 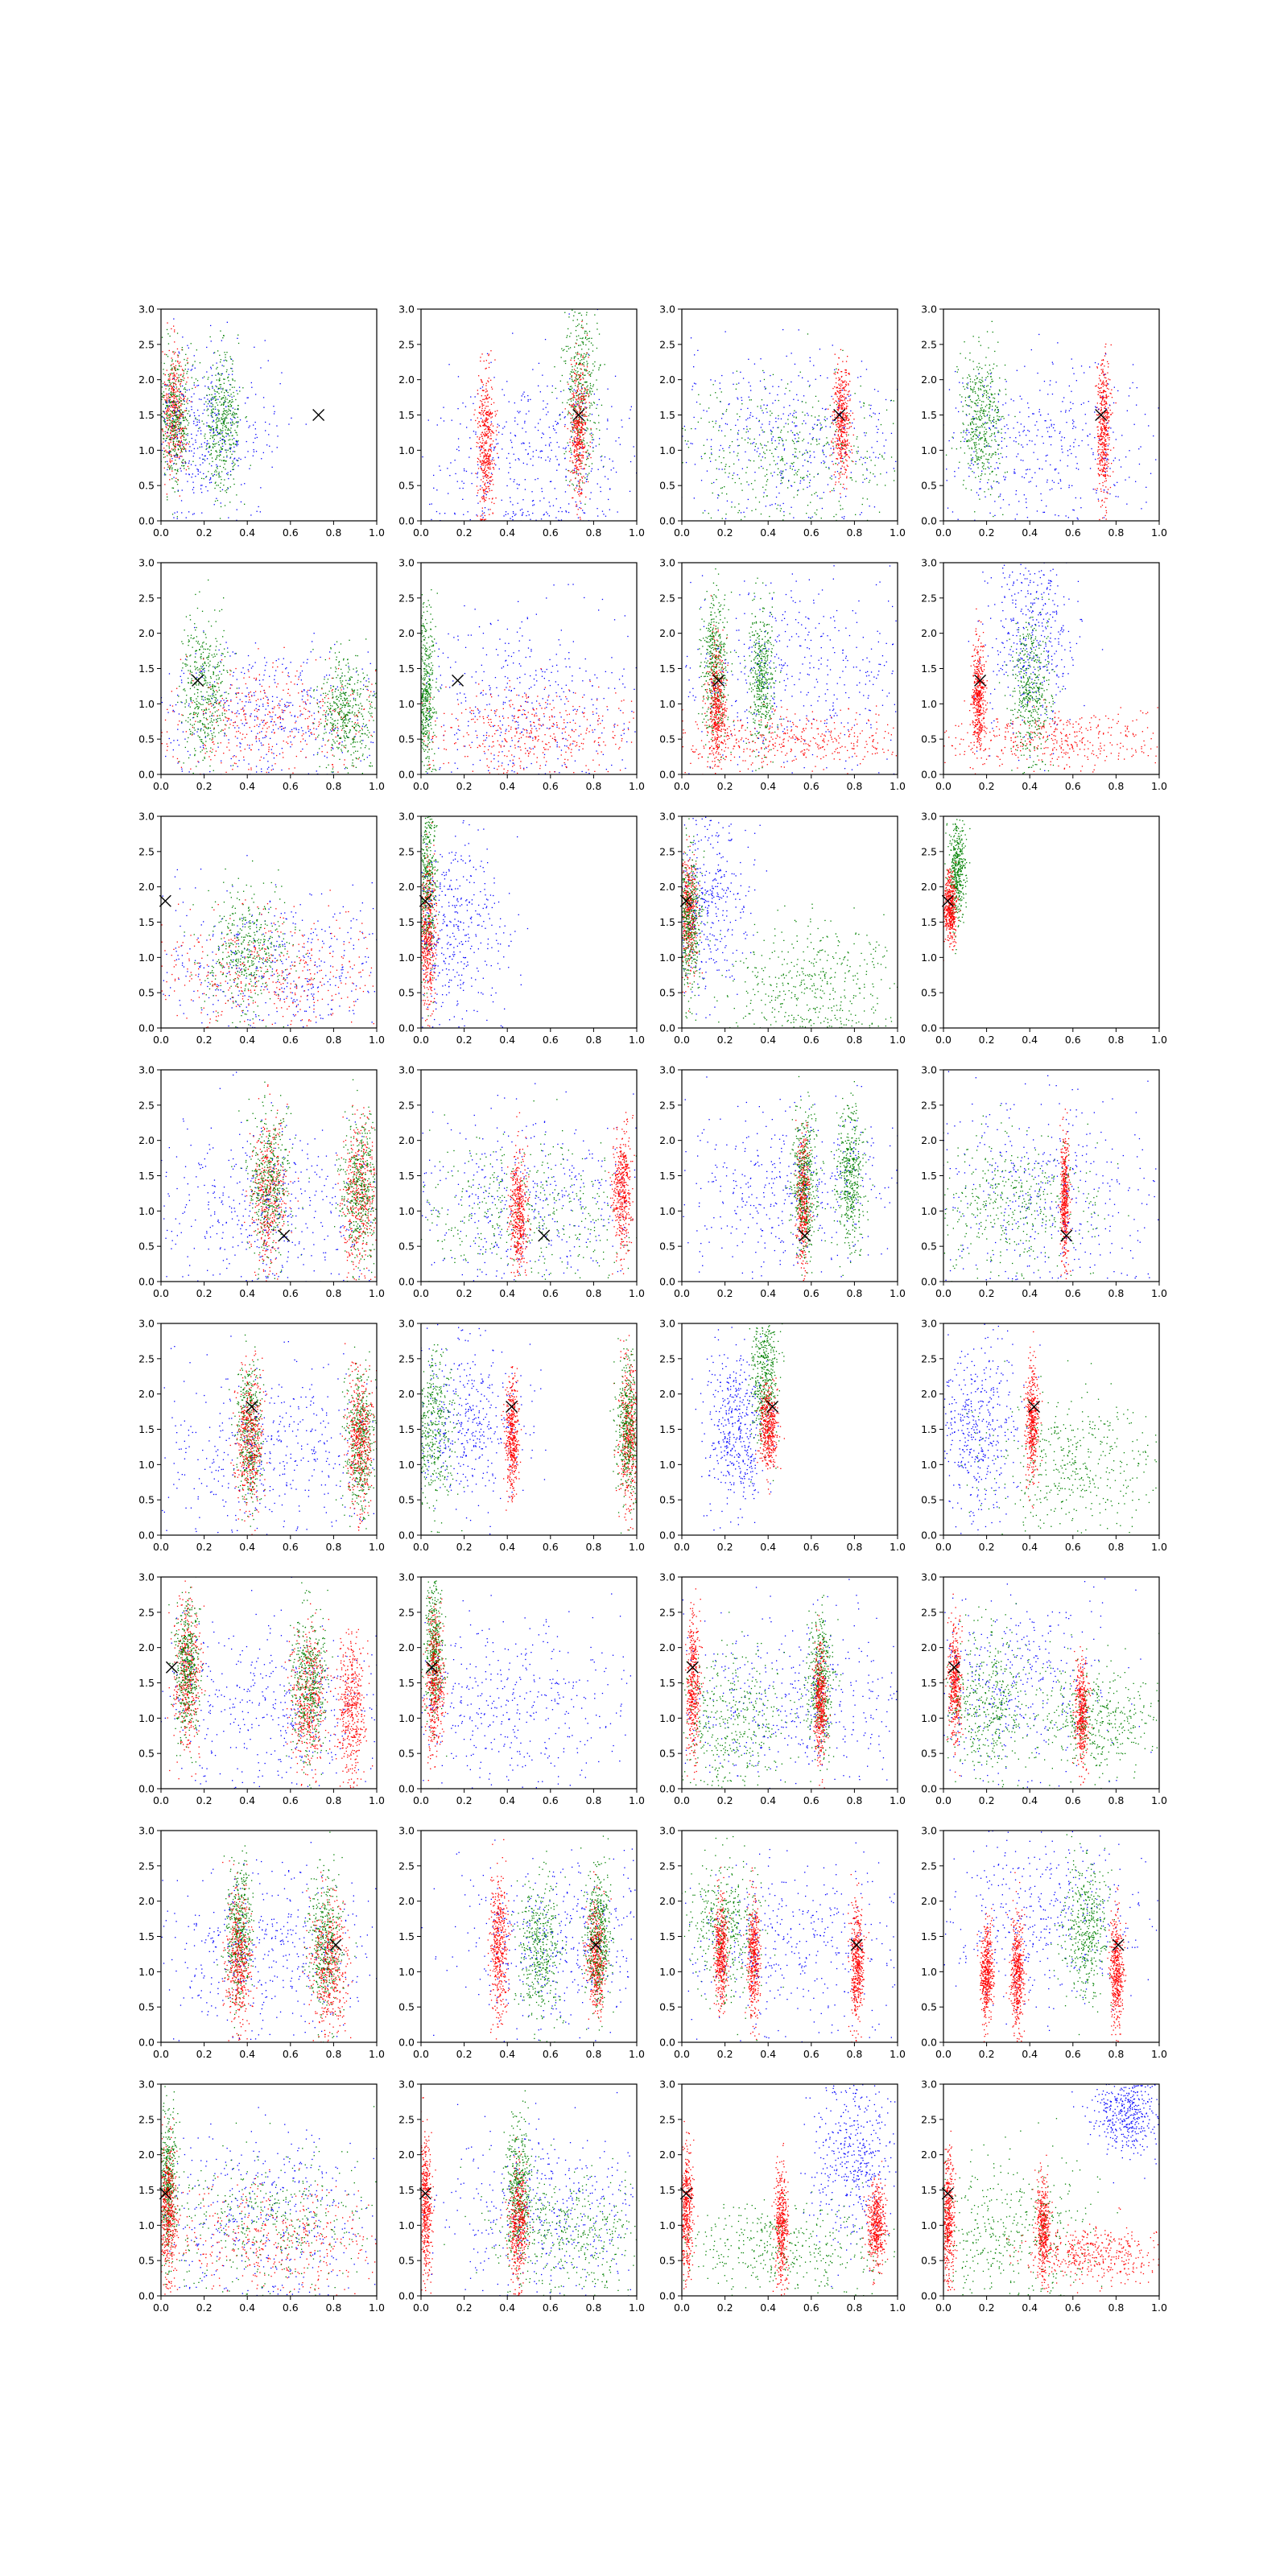 What do you see at coordinates (146, 450) in the screenshot?
I see `y-tick-label: 1.0` at bounding box center [146, 450].